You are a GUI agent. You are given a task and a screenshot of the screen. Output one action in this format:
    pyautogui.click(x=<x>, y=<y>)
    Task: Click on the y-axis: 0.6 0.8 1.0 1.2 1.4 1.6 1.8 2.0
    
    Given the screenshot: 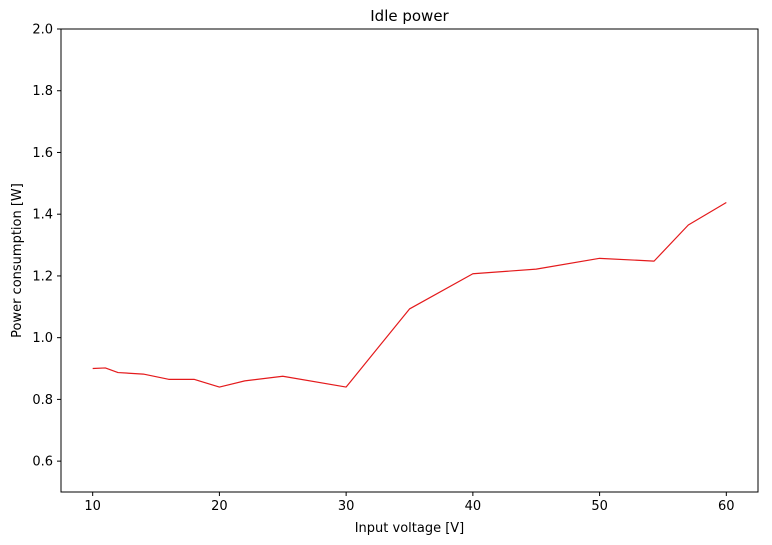 What is the action you would take?
    pyautogui.click(x=46, y=246)
    